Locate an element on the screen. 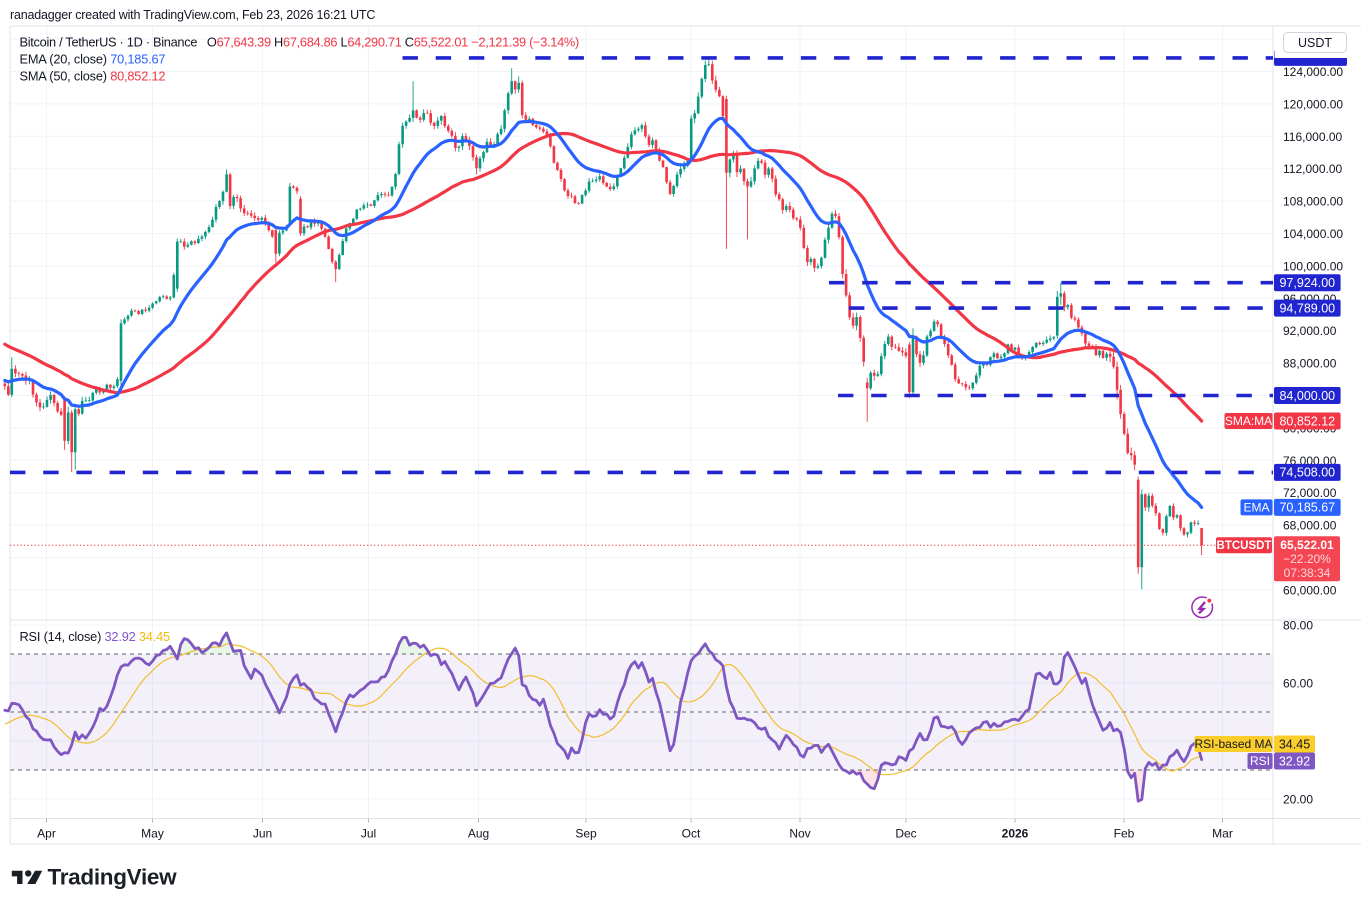 The image size is (1361, 908). svg-text: 94,789.00 is located at coordinates (1307, 308).